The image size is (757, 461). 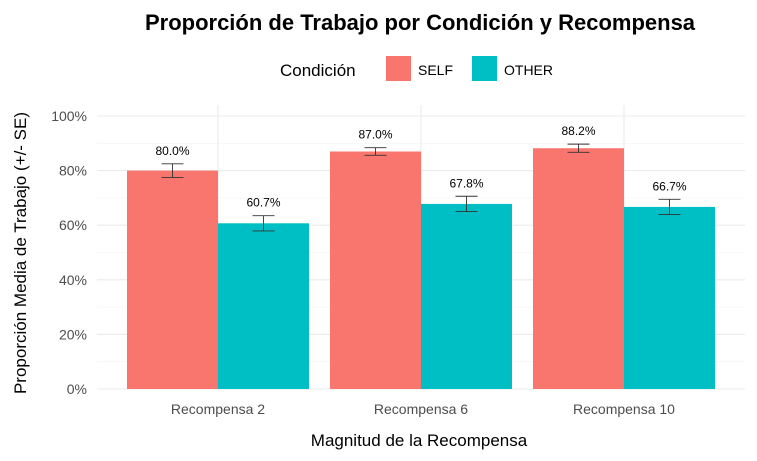 What do you see at coordinates (416, 68) in the screenshot?
I see `legend: Condición SELF OTHER` at bounding box center [416, 68].